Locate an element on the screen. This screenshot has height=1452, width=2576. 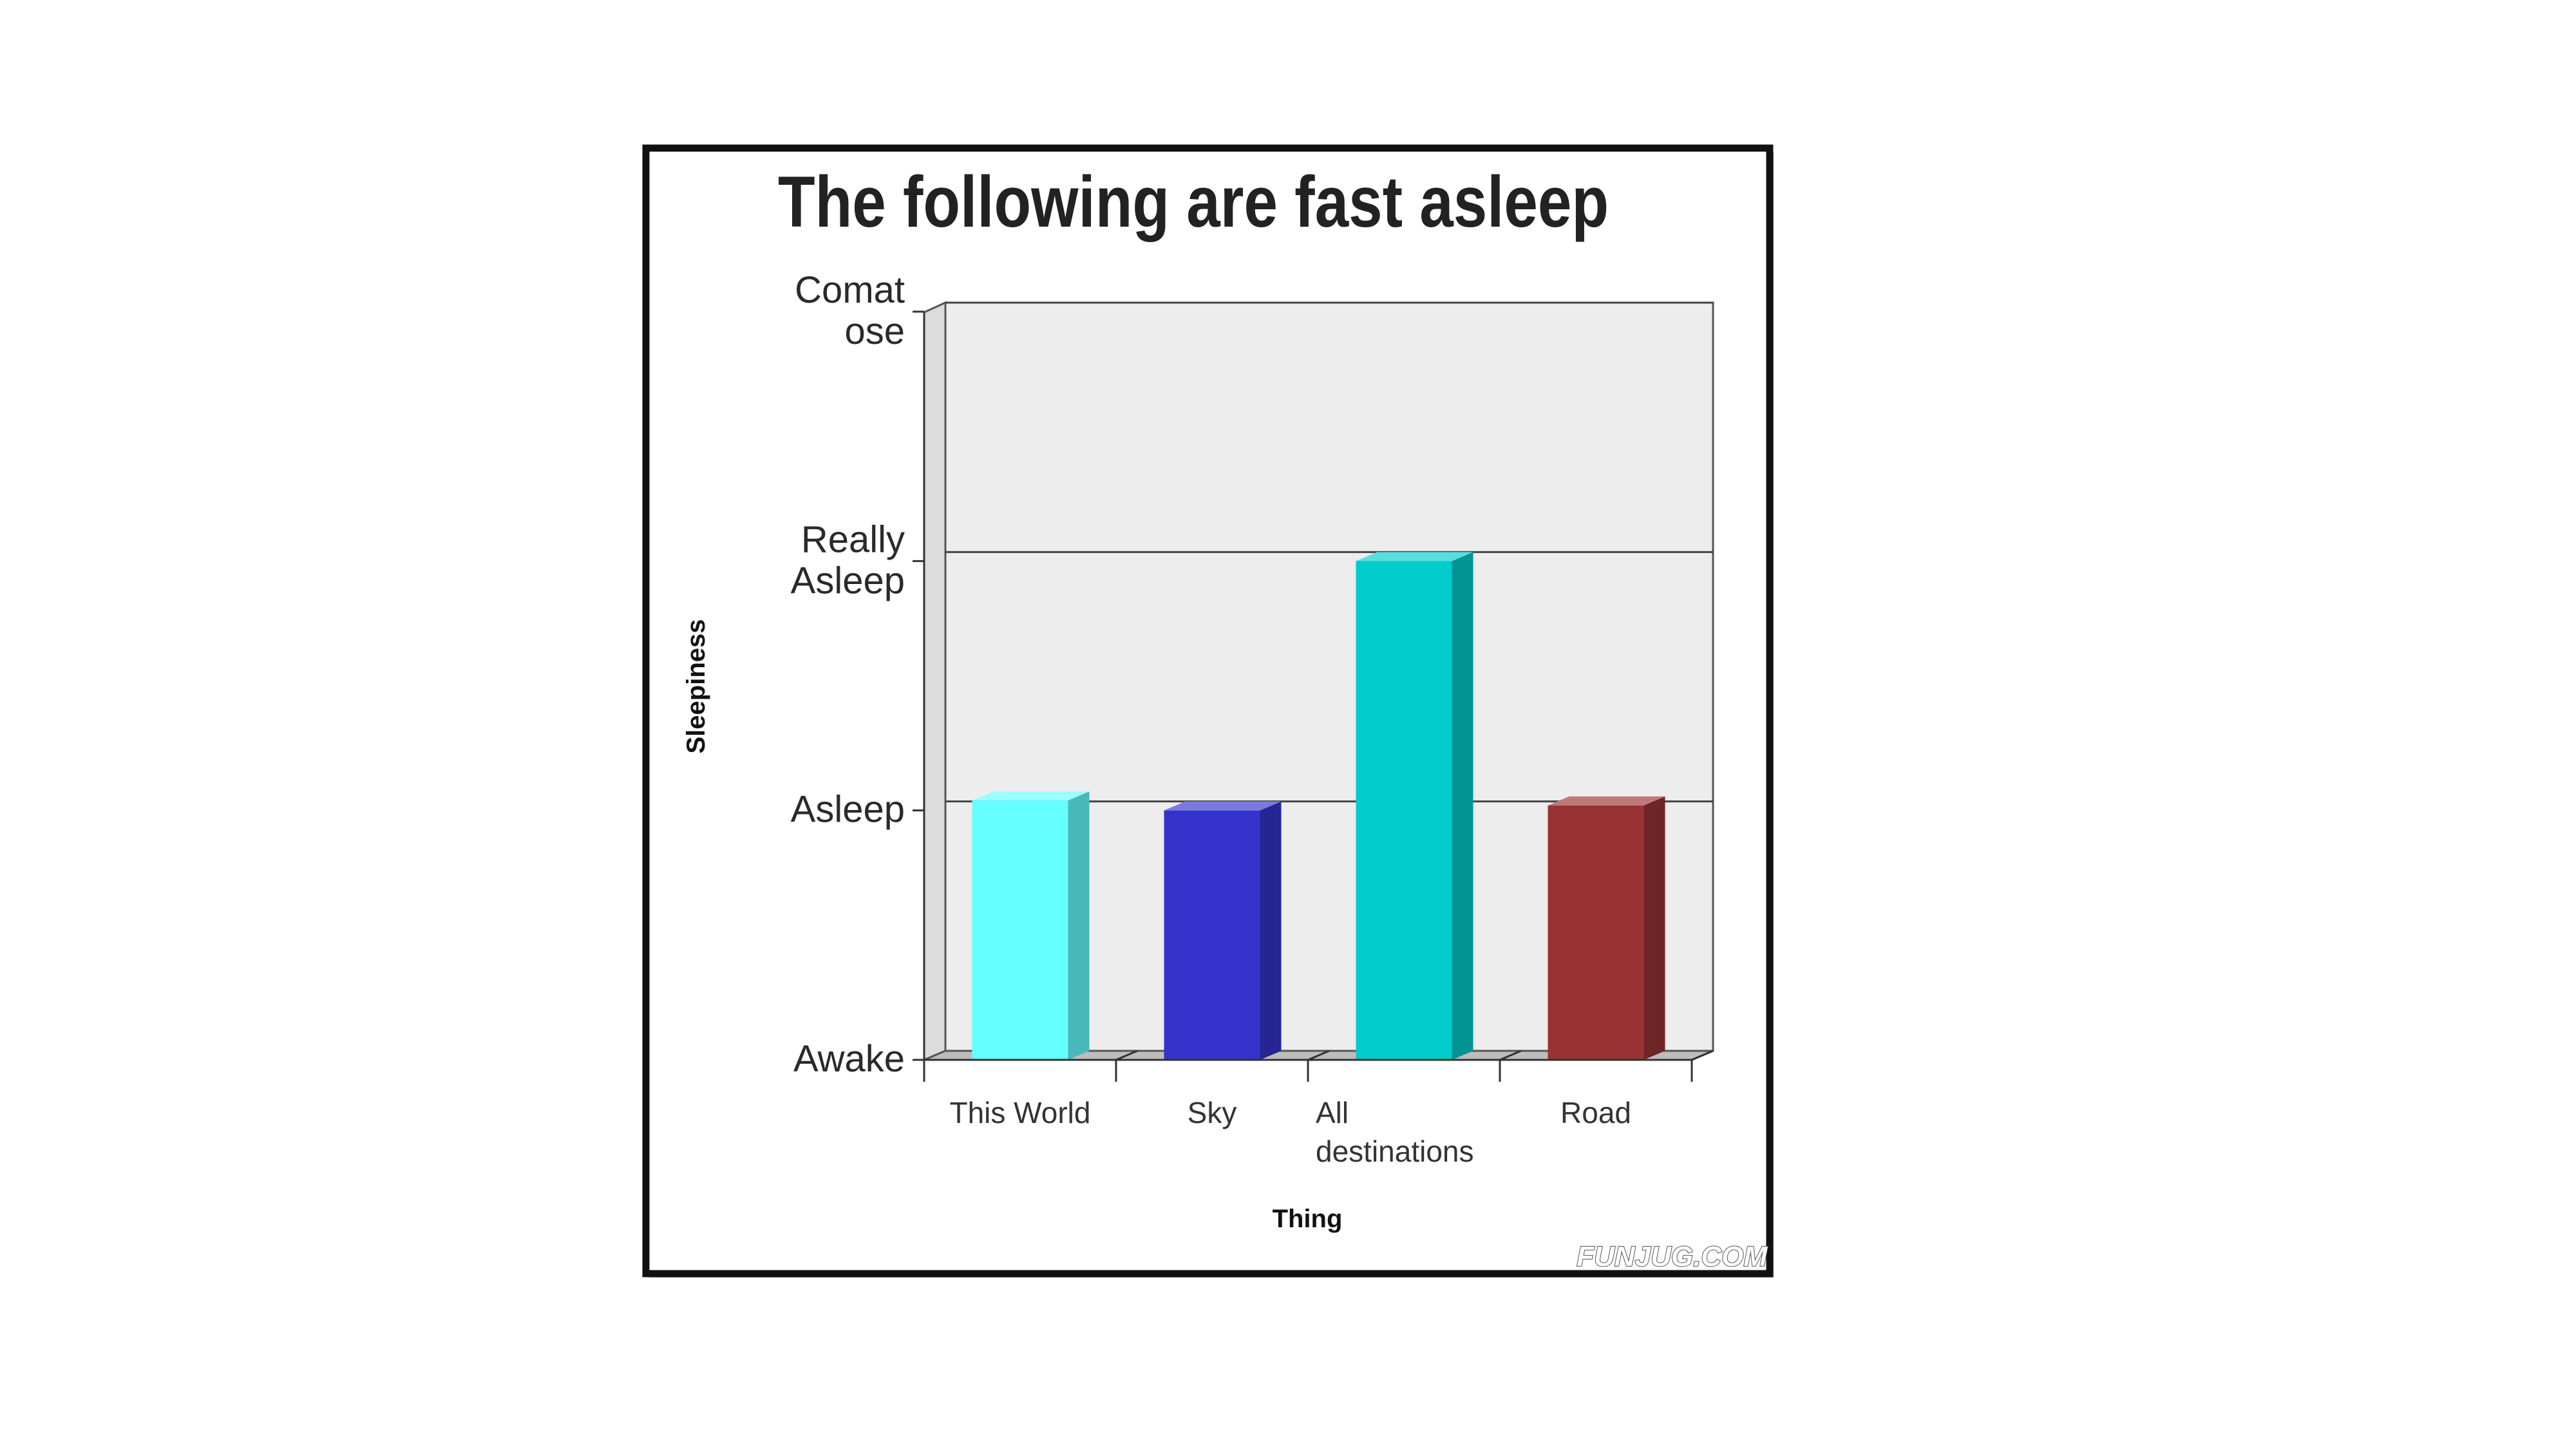
plot-side-wall is located at coordinates (935, 681).